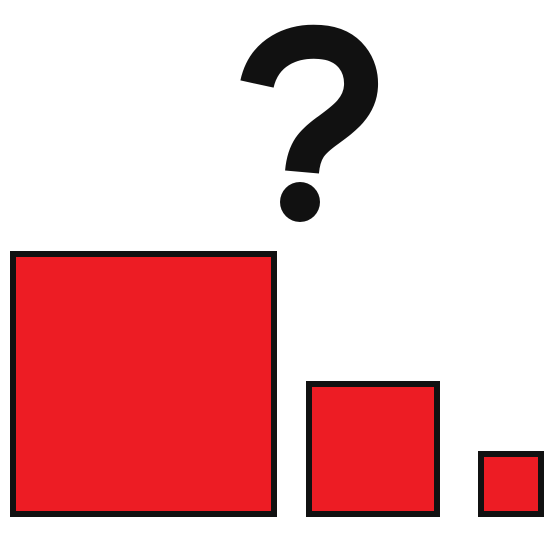  I want to click on medium-square, so click(373, 449).